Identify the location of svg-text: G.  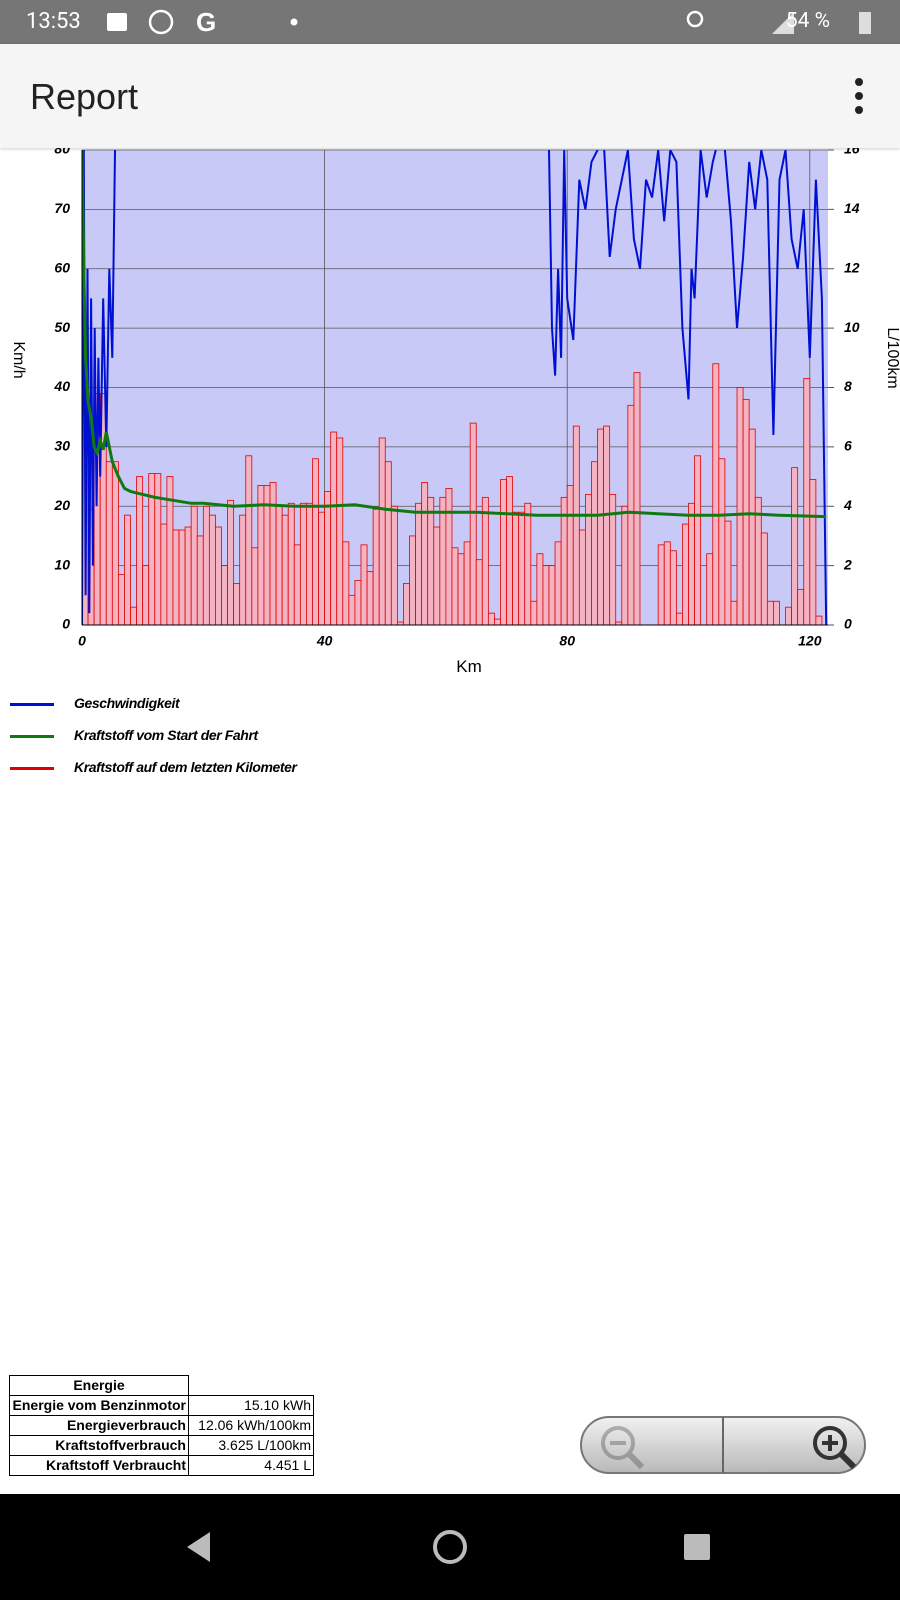
(206, 22).